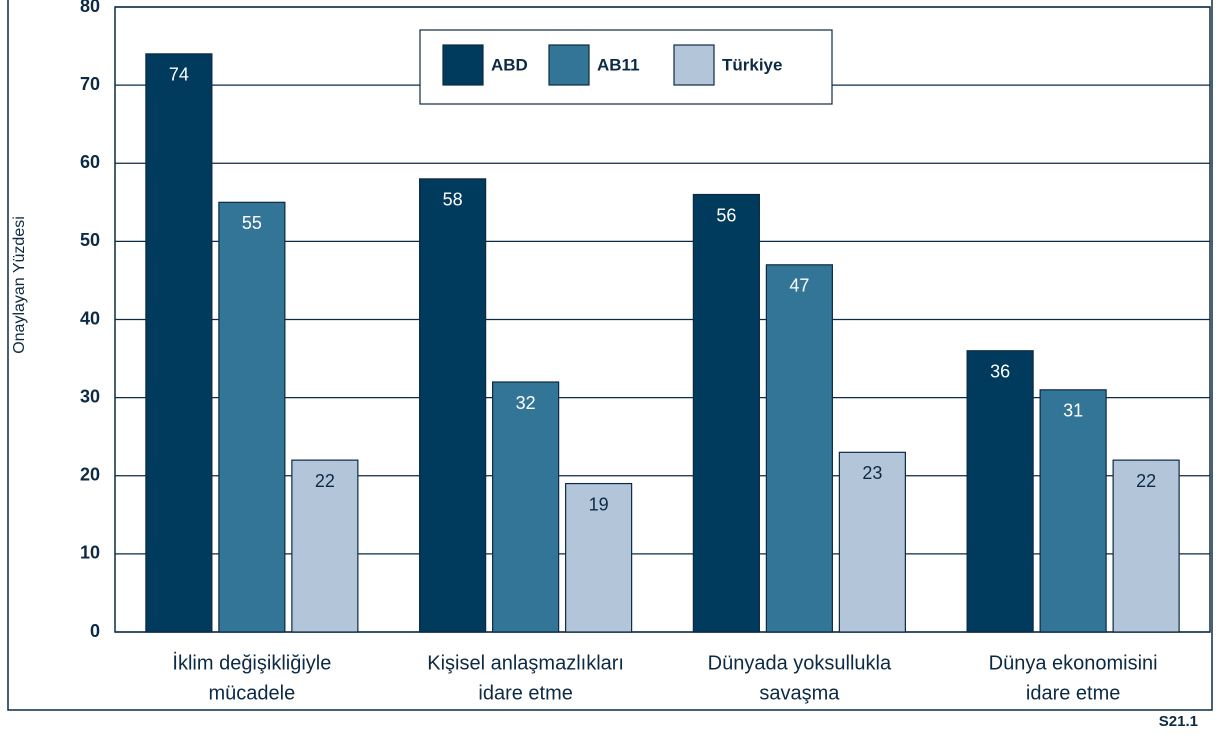 Image resolution: width=1220 pixels, height=740 pixels. Describe the element at coordinates (95, 631) in the screenshot. I see `y-tick-label: 0` at that location.